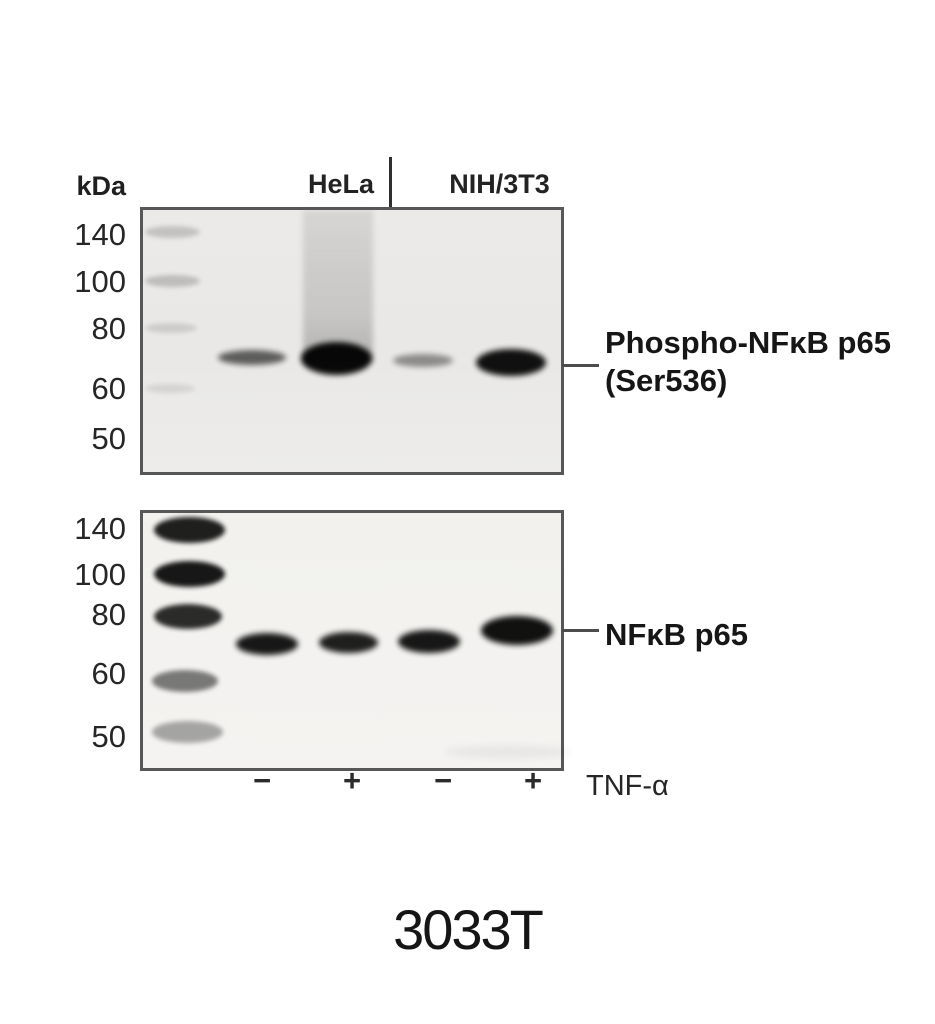 The image size is (935, 1024). I want to click on band-phospho-nih3t3-plus, so click(511, 362).